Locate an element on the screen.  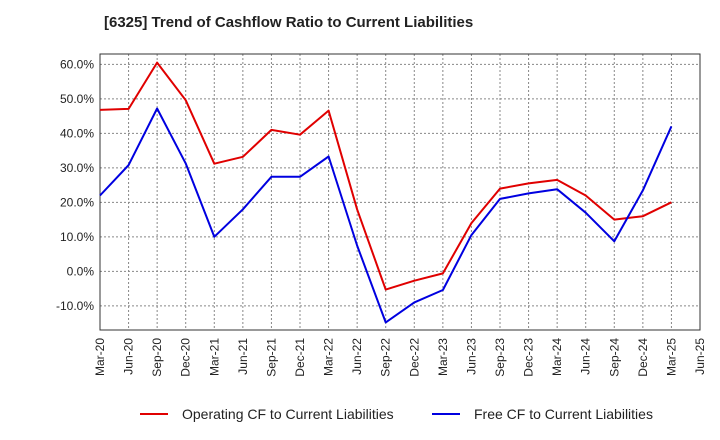
x-tick-label: Sep-23 is located at coordinates (500, 357).